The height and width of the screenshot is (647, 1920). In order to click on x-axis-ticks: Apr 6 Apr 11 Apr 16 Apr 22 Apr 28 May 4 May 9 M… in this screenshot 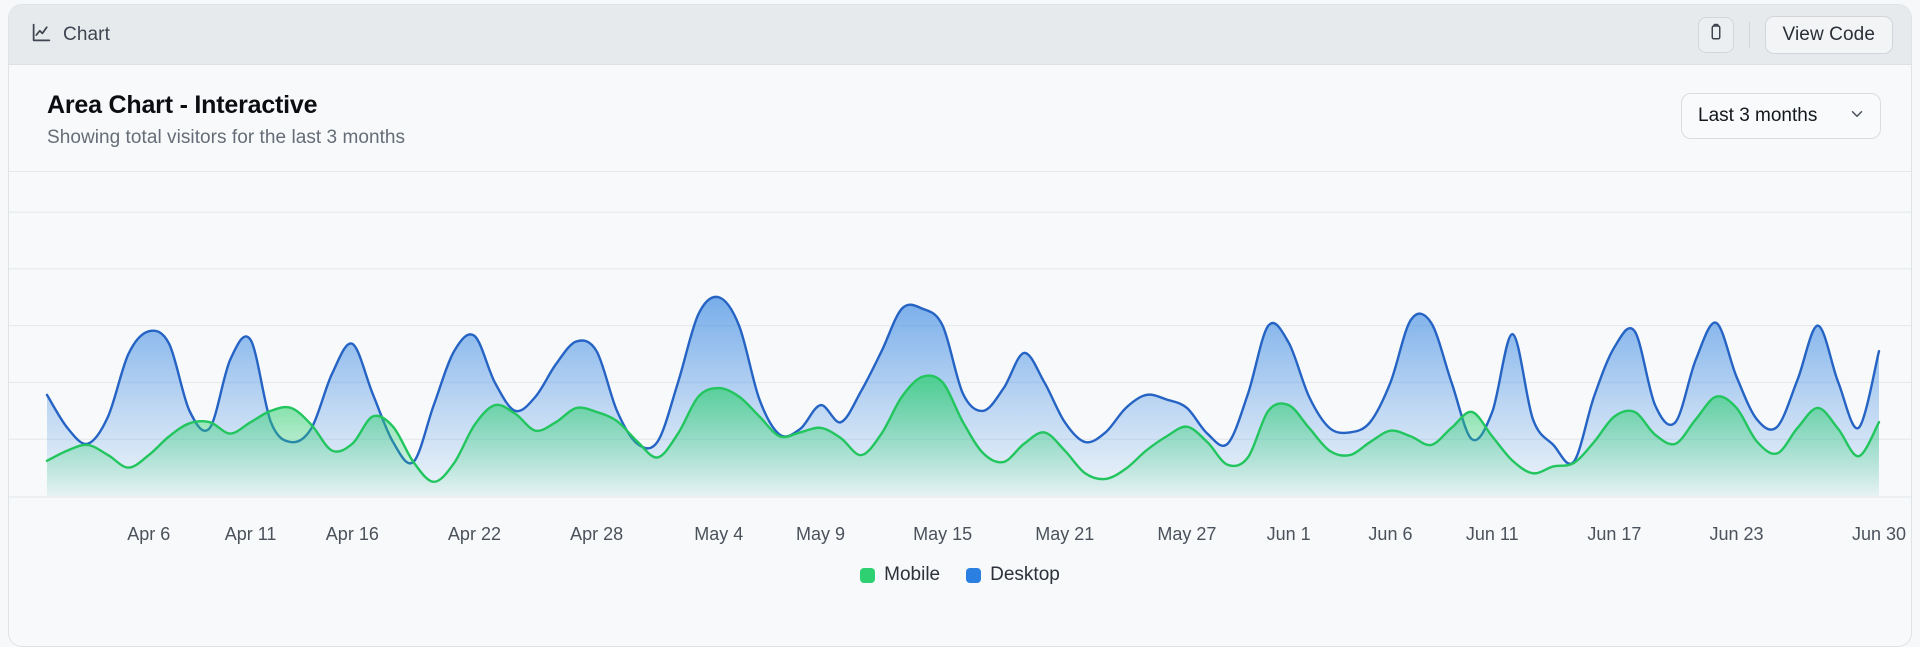, I will do `click(960, 539)`.